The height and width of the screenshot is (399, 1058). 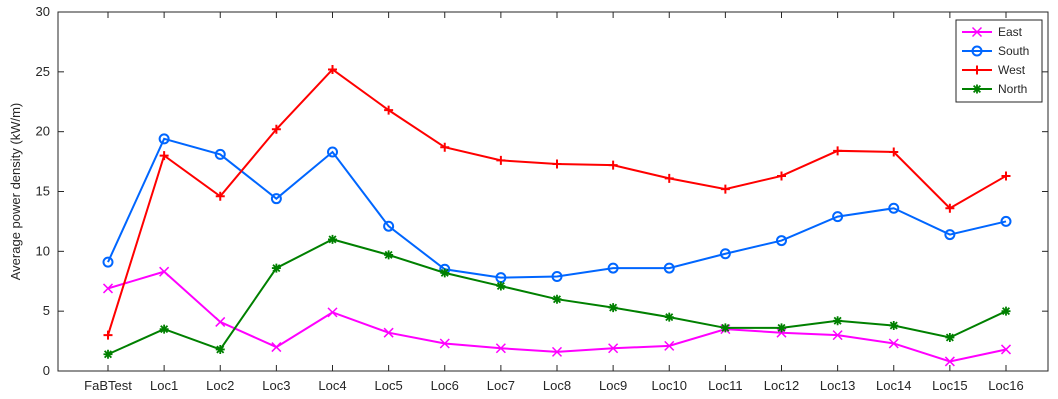 I want to click on x-tick-label: Loc3, so click(x=276, y=385).